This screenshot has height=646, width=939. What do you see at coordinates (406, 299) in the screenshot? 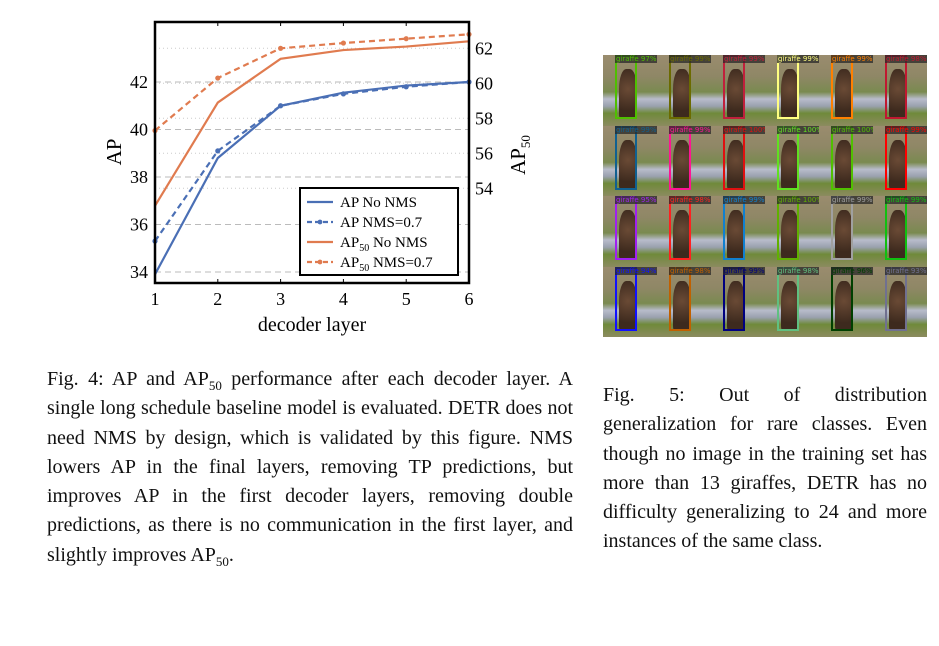
I see `x-tick-label: 5` at bounding box center [406, 299].